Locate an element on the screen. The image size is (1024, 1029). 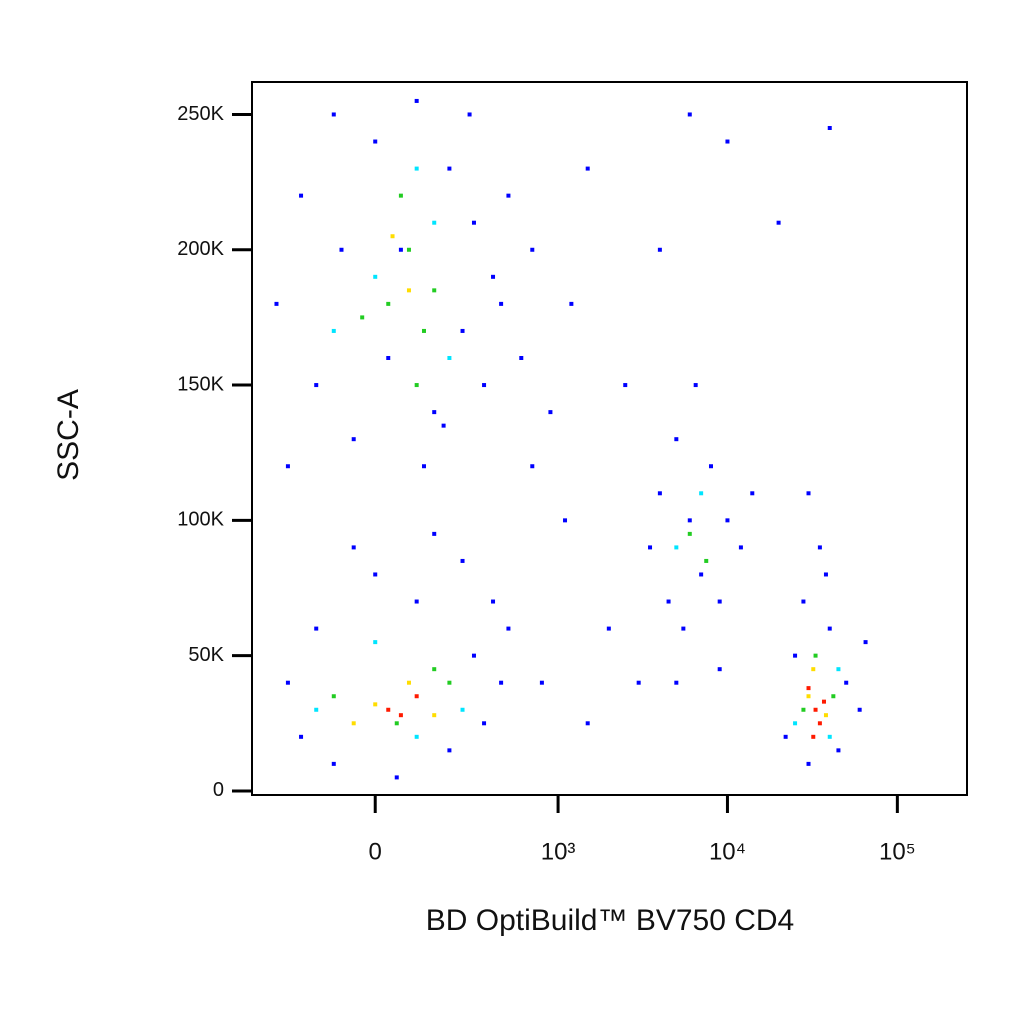
x-tick-label: 10³ is located at coordinates (558, 851).